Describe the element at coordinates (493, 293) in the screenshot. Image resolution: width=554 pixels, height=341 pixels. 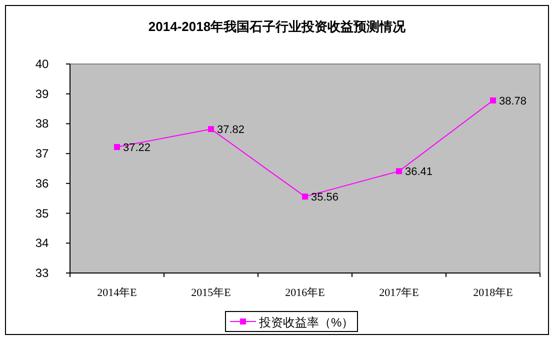
I see `xtick: 2018年E` at that location.